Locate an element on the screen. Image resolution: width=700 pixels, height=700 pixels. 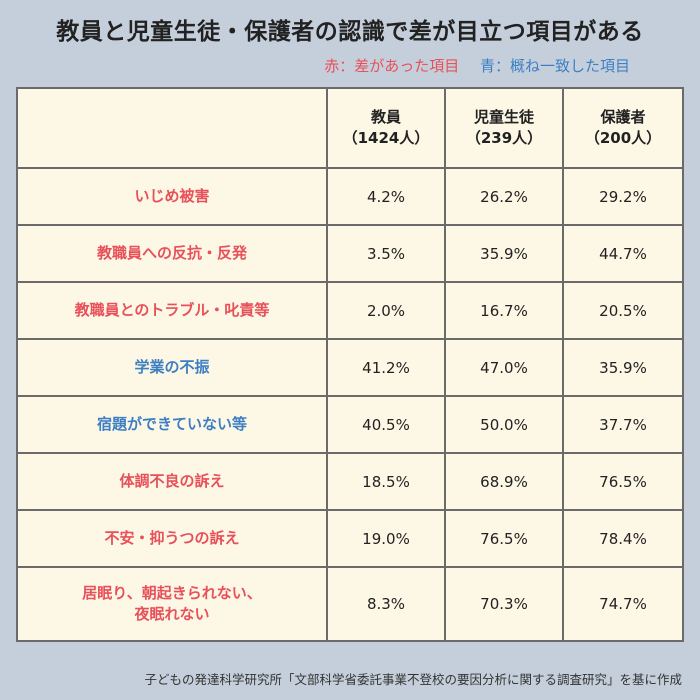
row-label: 体調不良の訴え is located at coordinates (172, 481).